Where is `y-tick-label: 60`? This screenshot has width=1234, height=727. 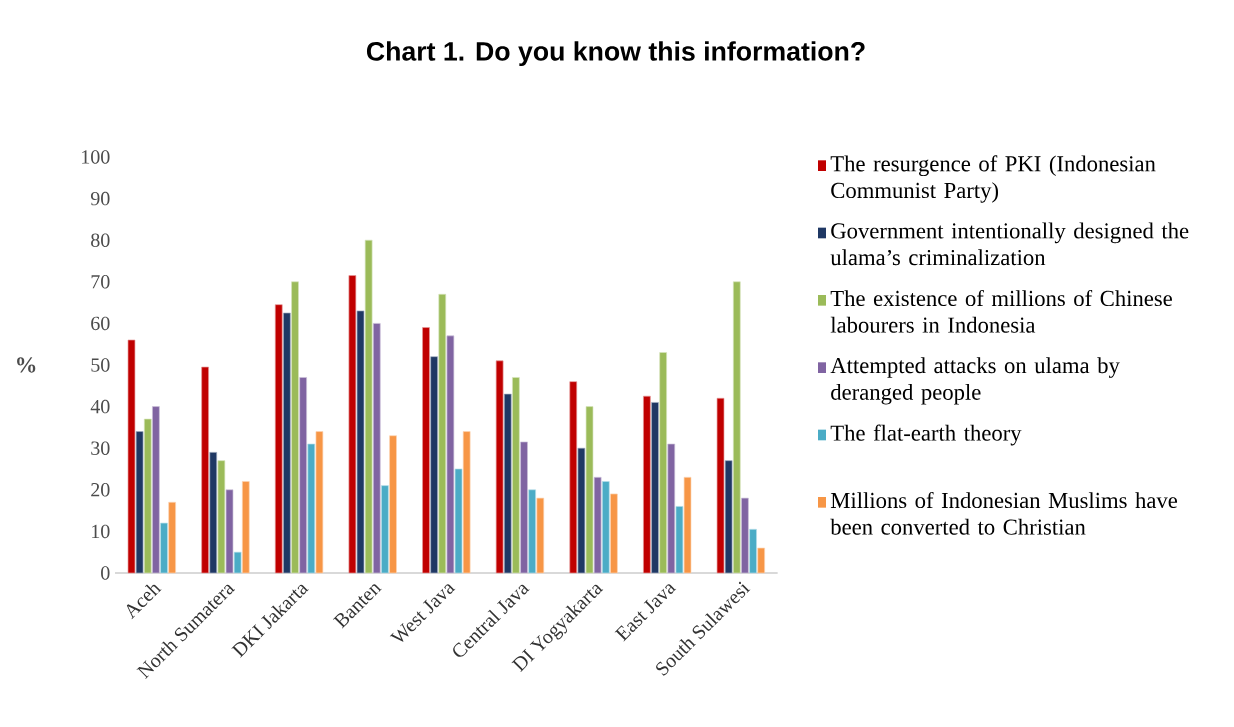 y-tick-label: 60 is located at coordinates (100, 323).